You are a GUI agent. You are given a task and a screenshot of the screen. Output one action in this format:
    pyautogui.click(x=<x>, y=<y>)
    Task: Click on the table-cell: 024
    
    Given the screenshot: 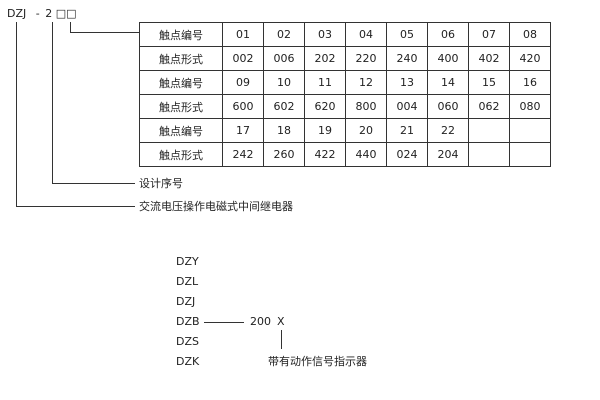 What is the action you would take?
    pyautogui.click(x=407, y=154)
    